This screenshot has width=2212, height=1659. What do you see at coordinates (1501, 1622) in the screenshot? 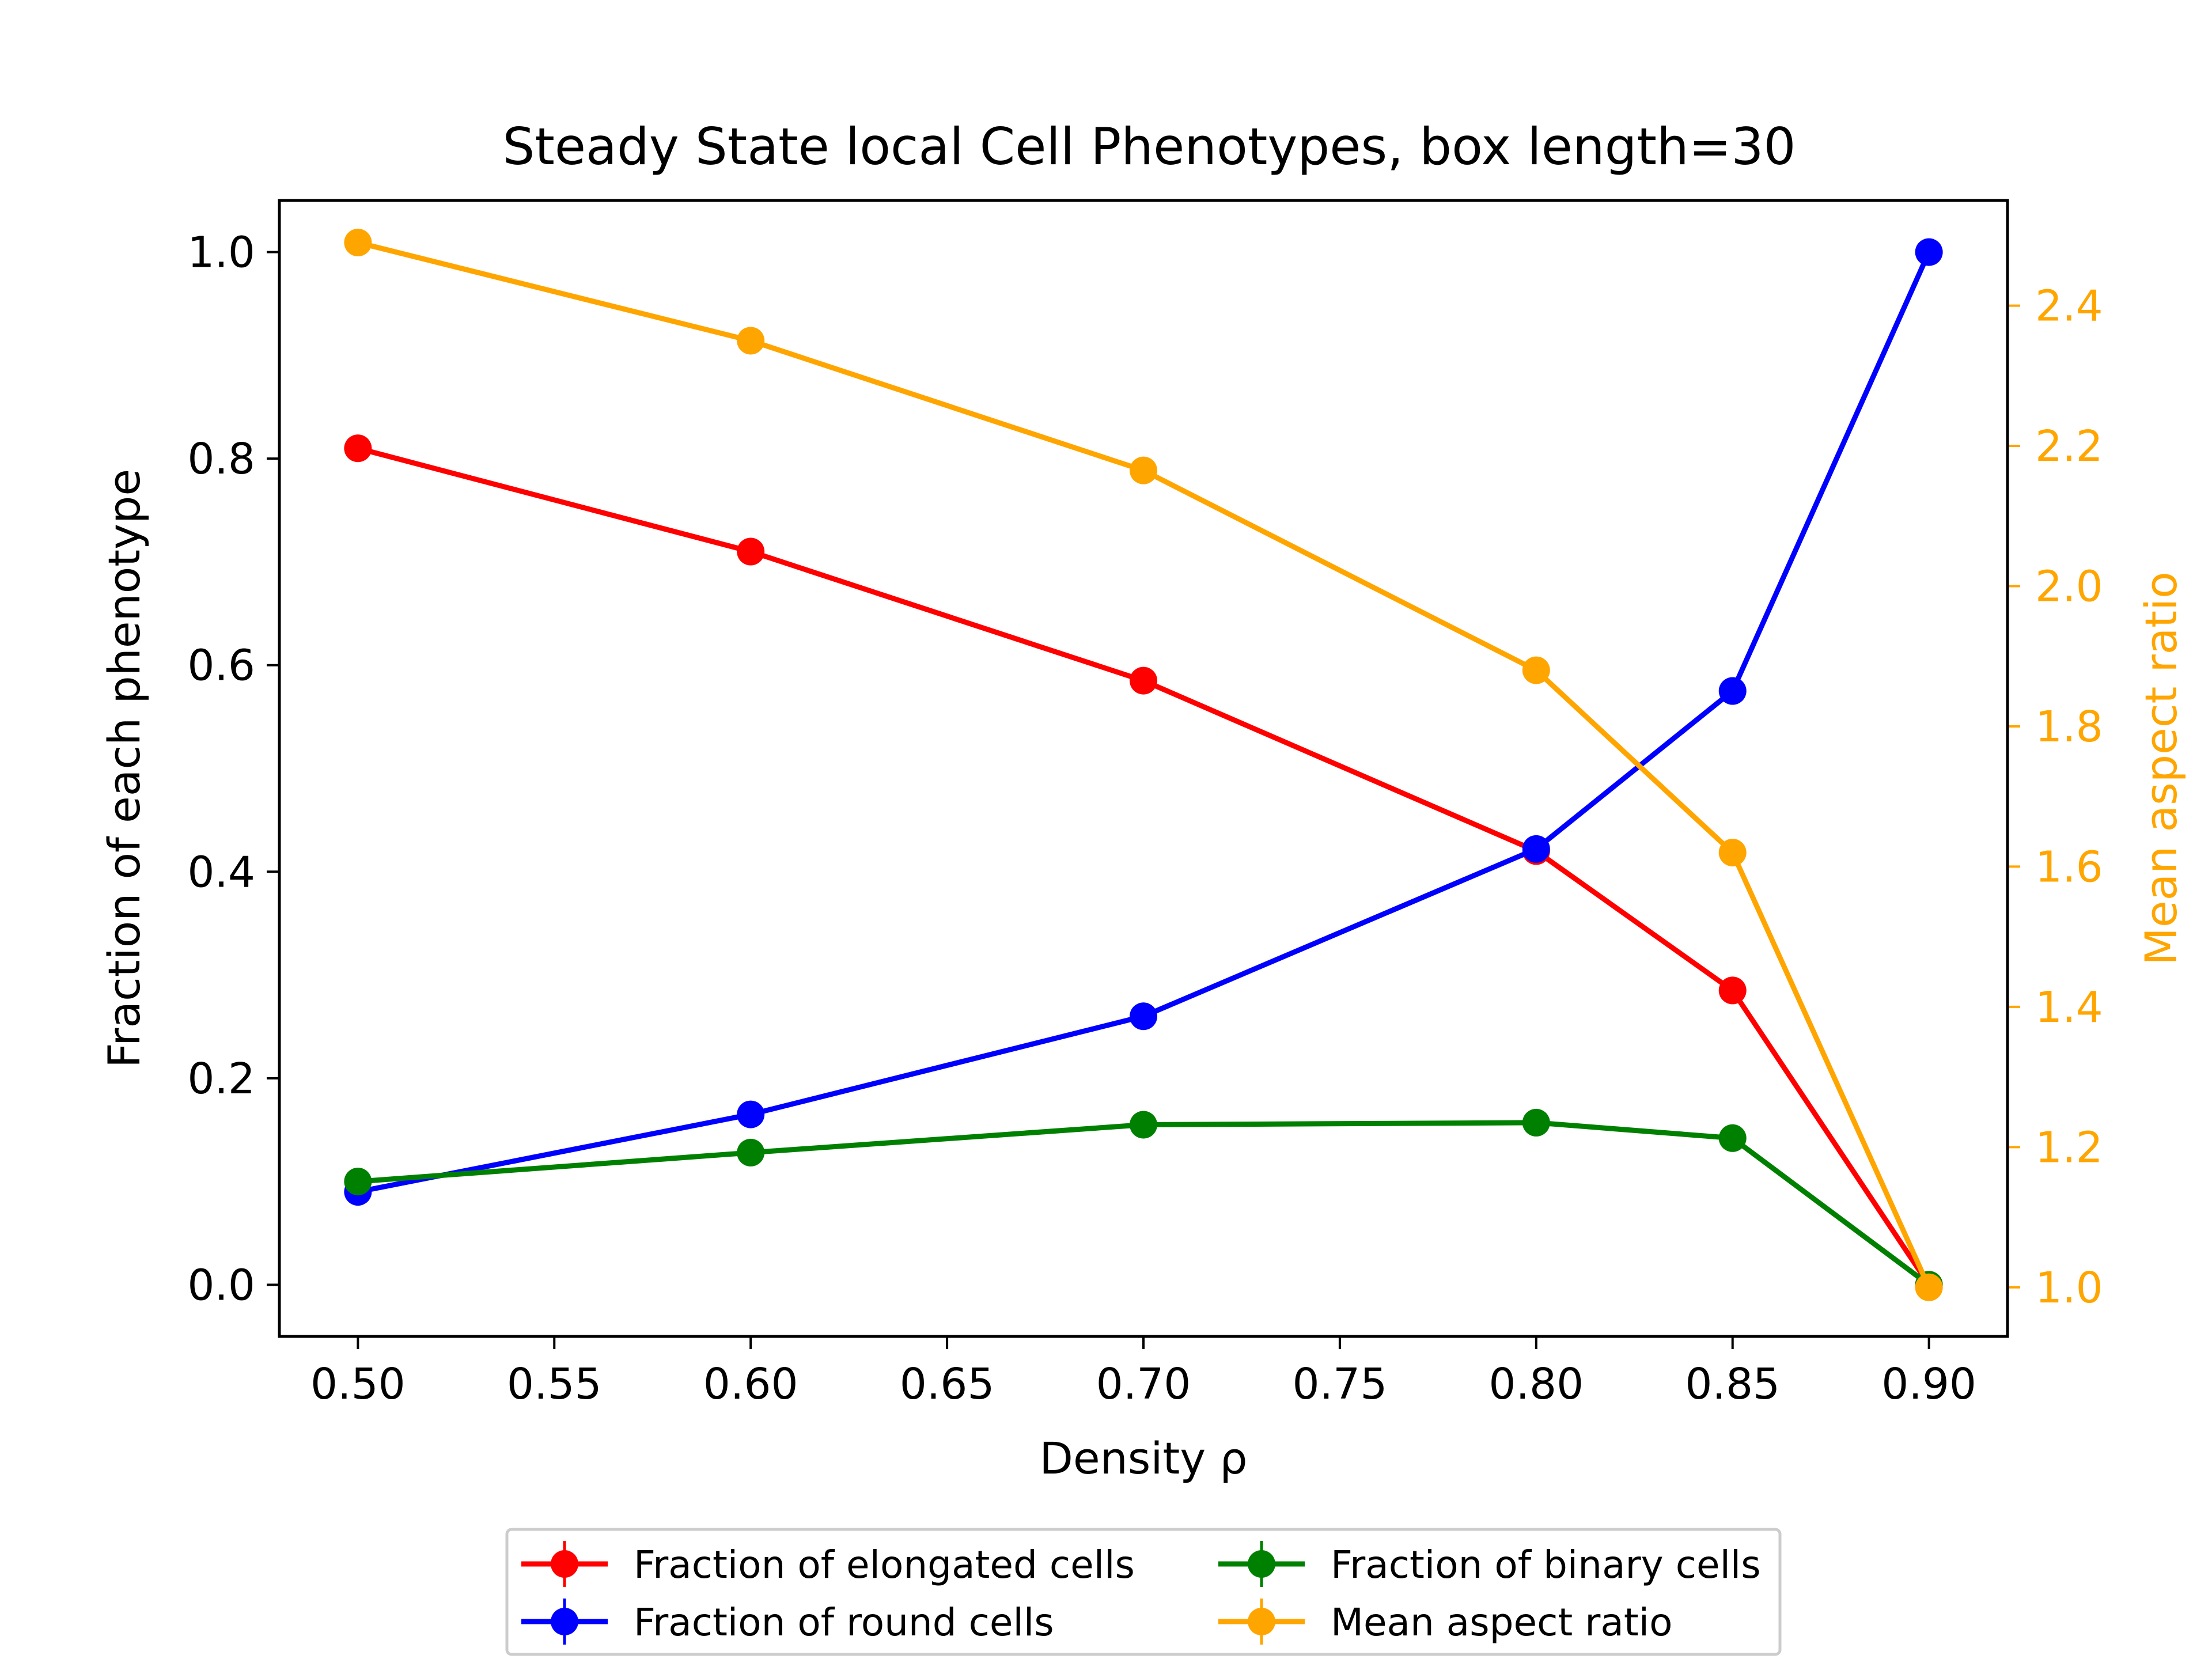
I see `legend-label: Mean aspect ratio` at bounding box center [1501, 1622].